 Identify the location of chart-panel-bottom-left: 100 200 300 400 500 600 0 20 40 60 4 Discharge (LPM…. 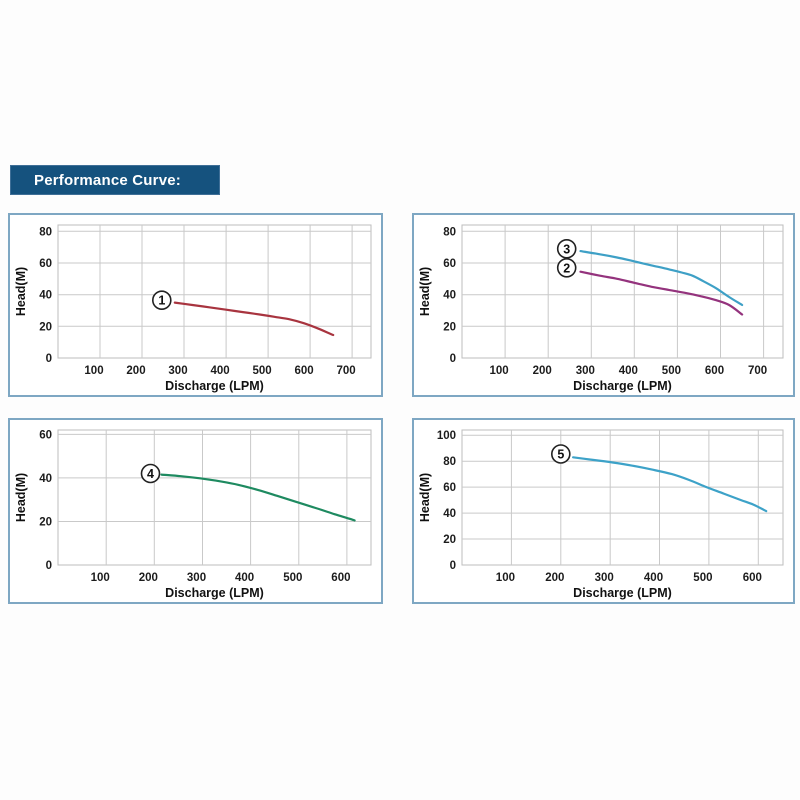
(195, 511).